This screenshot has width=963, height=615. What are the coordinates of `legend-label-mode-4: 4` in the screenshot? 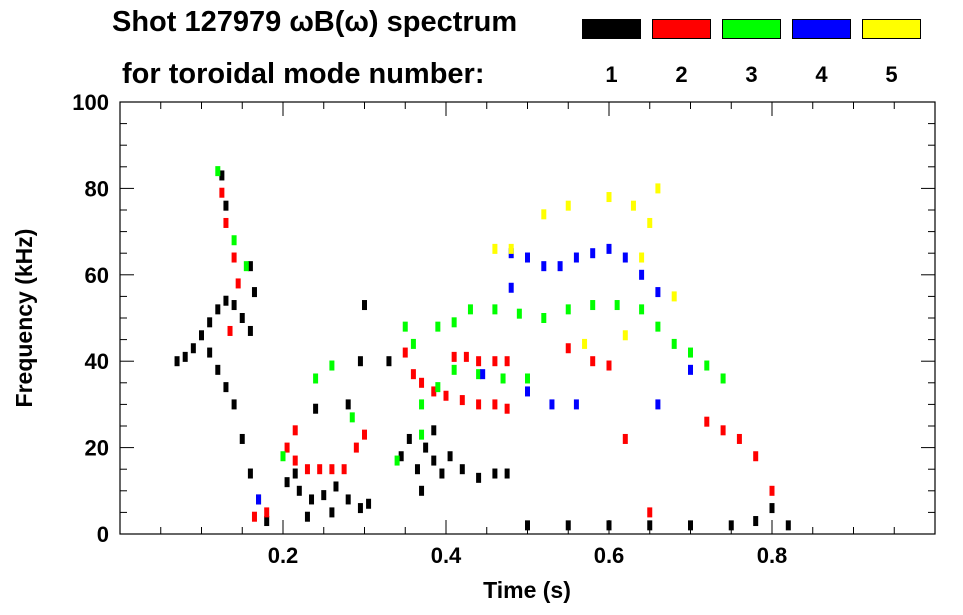 It's located at (821, 74).